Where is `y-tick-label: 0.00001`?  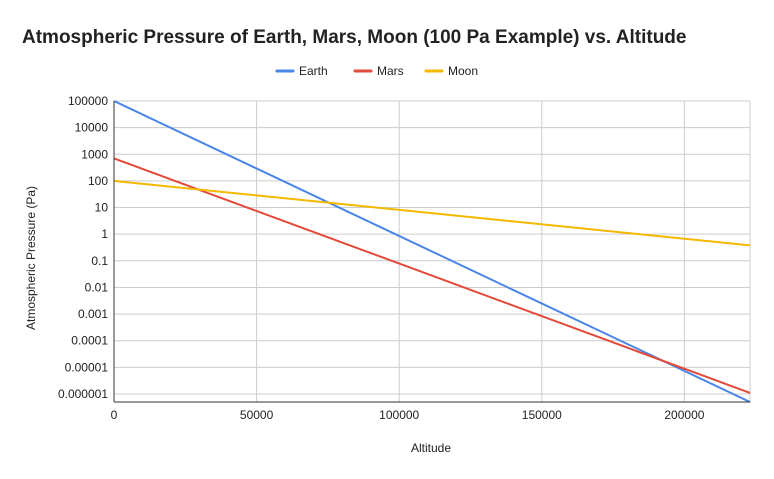
y-tick-label: 0.00001 is located at coordinates (87, 367).